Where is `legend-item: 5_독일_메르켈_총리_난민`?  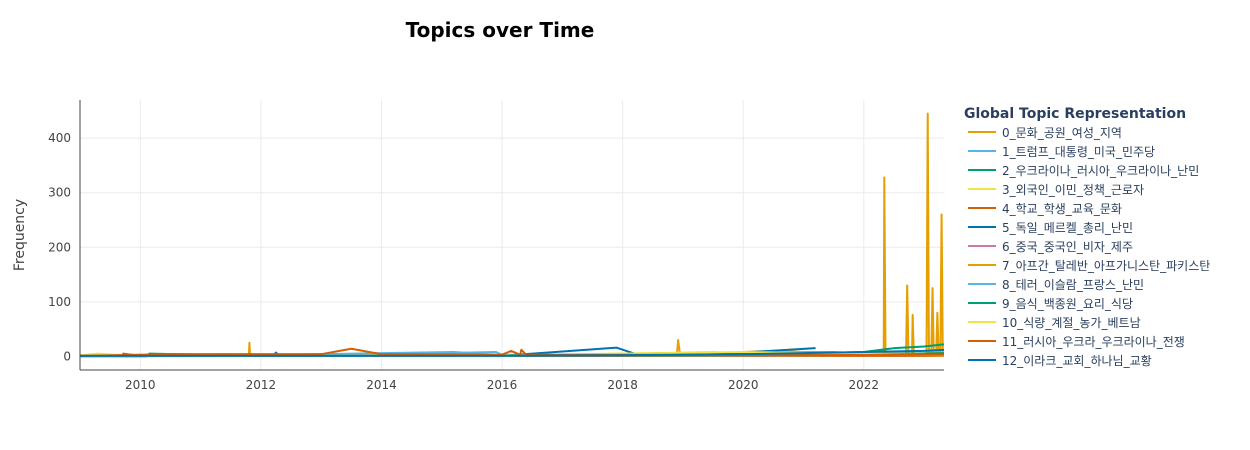 legend-item: 5_독일_메르켈_총리_난민 is located at coordinates (1050, 228).